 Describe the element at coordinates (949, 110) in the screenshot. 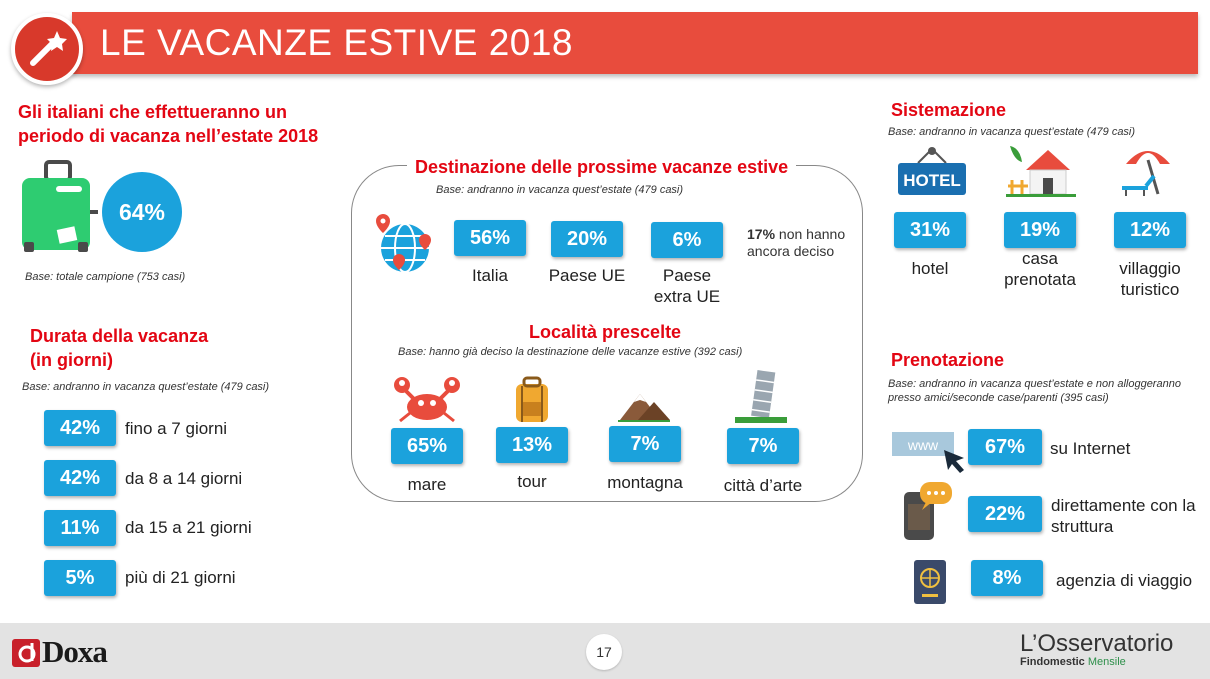

I see `accommodation-title: Sistemazione` at that location.